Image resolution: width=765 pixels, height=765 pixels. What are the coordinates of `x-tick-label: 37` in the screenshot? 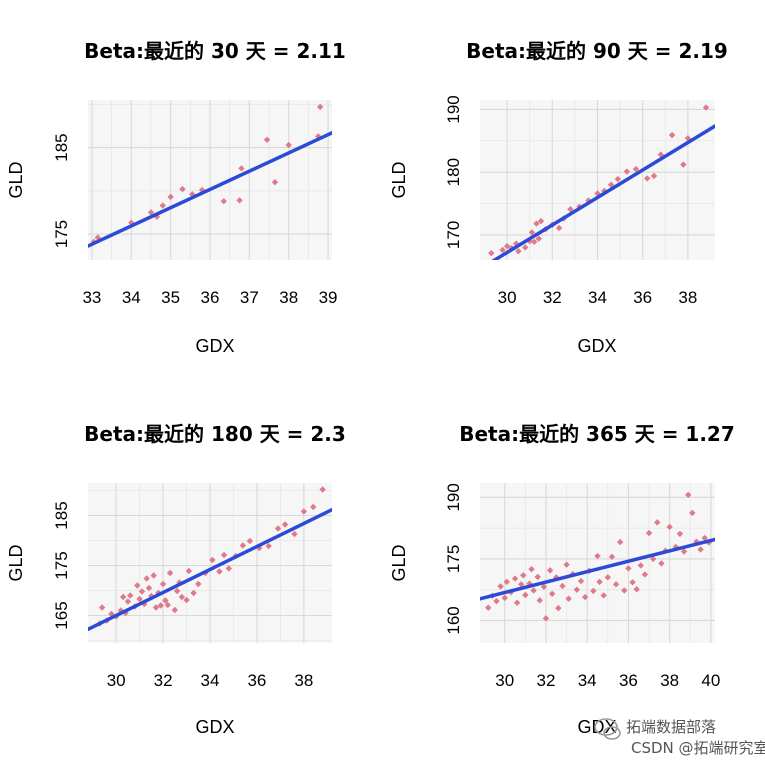 It's located at (249, 297).